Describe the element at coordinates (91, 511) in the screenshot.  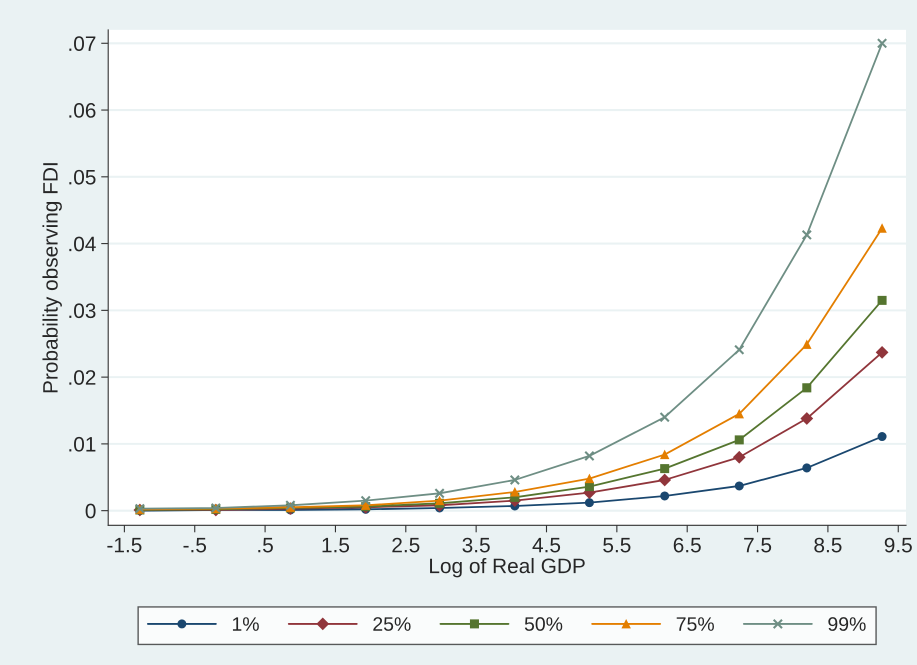
I see `y-tick-label: 0` at that location.